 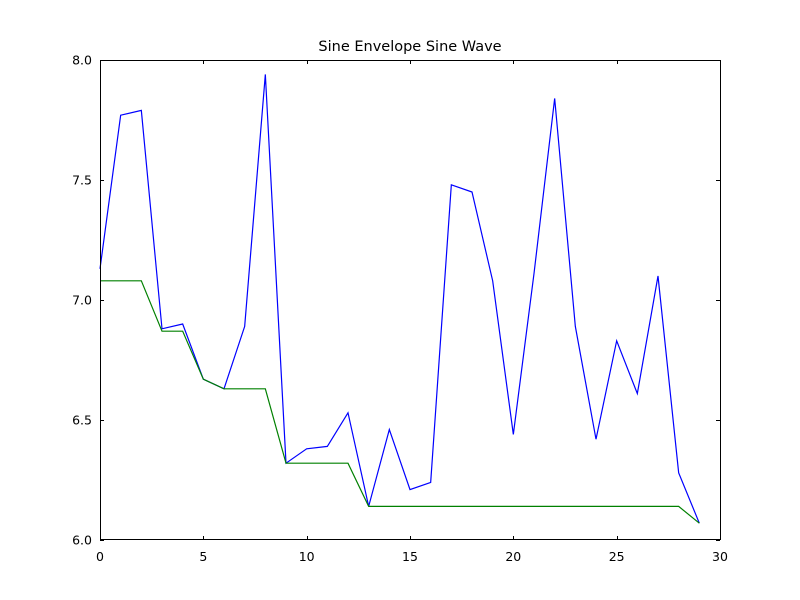 I want to click on x-tick-label: 15, so click(x=410, y=556).